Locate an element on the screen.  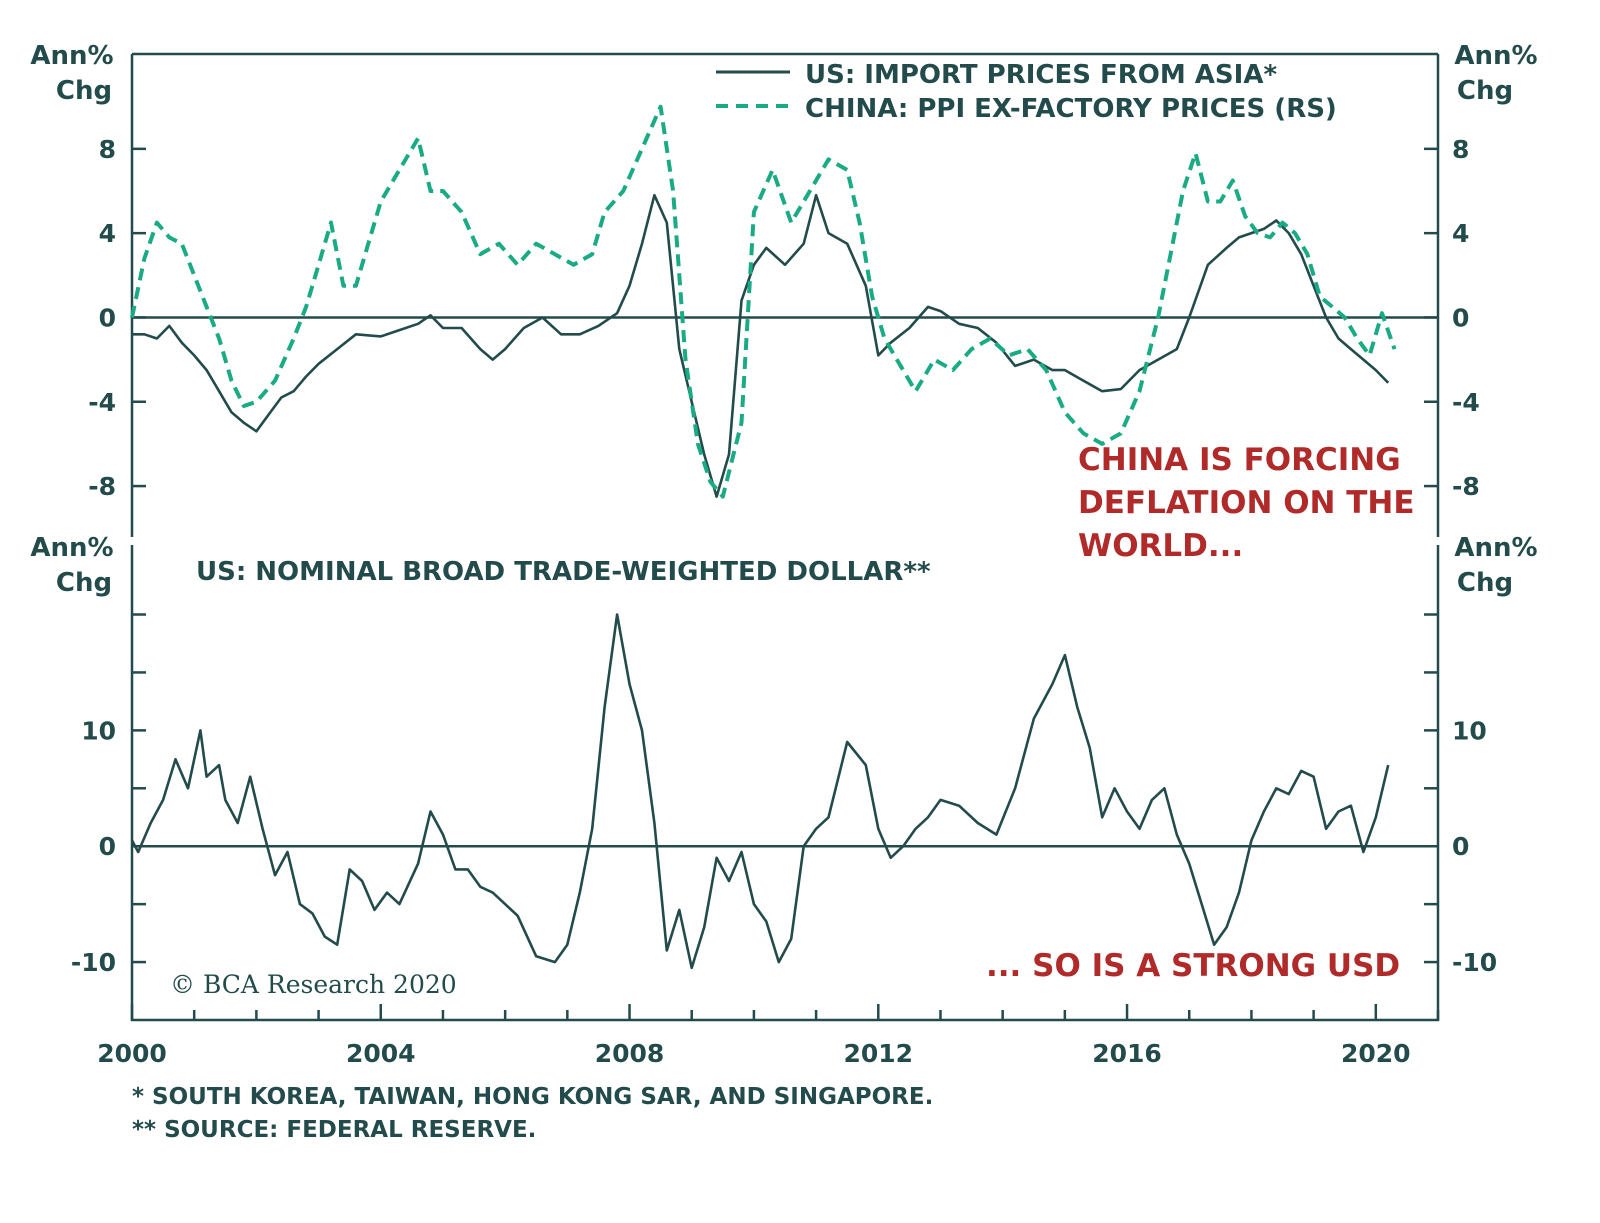
top-right-unit-line1: Ann% is located at coordinates (1495, 56).